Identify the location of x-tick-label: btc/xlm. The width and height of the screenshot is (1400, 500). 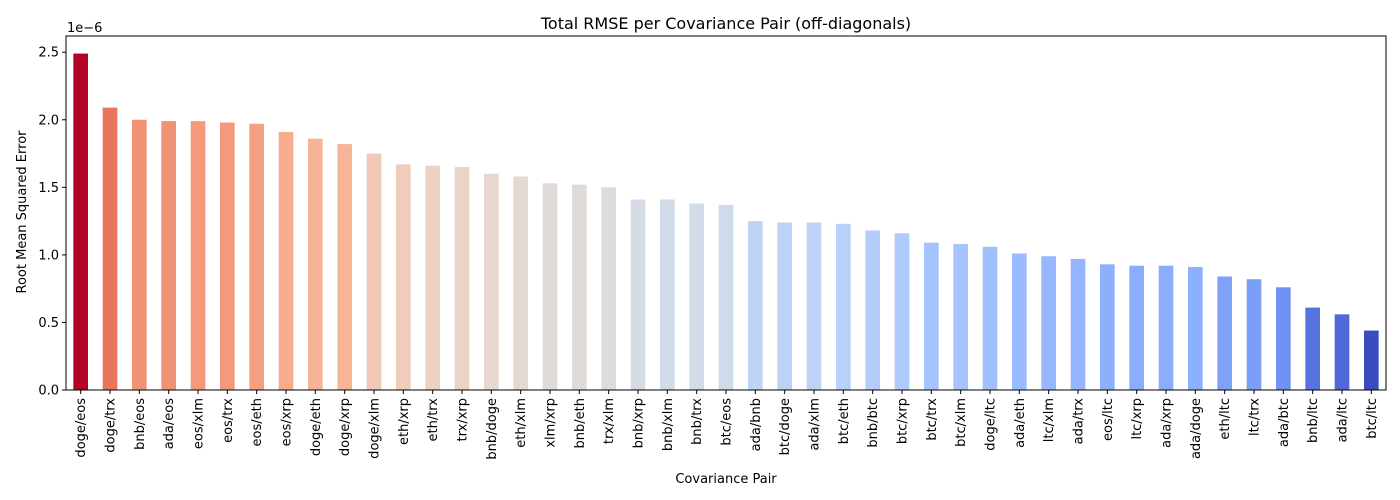
(961, 422).